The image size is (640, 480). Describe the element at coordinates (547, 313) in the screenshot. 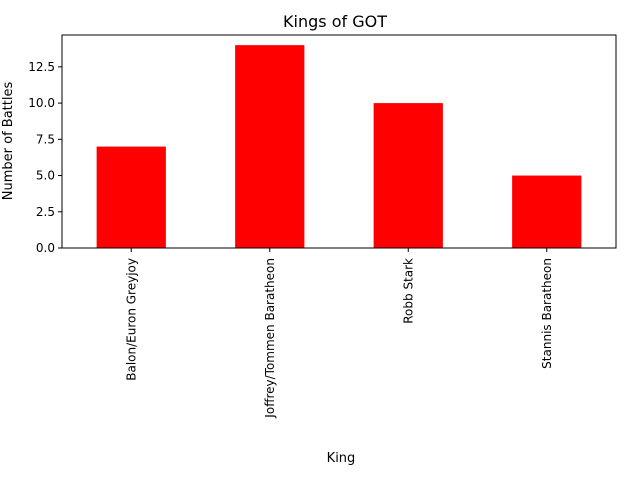

I see `x-tick-label: Stannis Baratheon` at that location.